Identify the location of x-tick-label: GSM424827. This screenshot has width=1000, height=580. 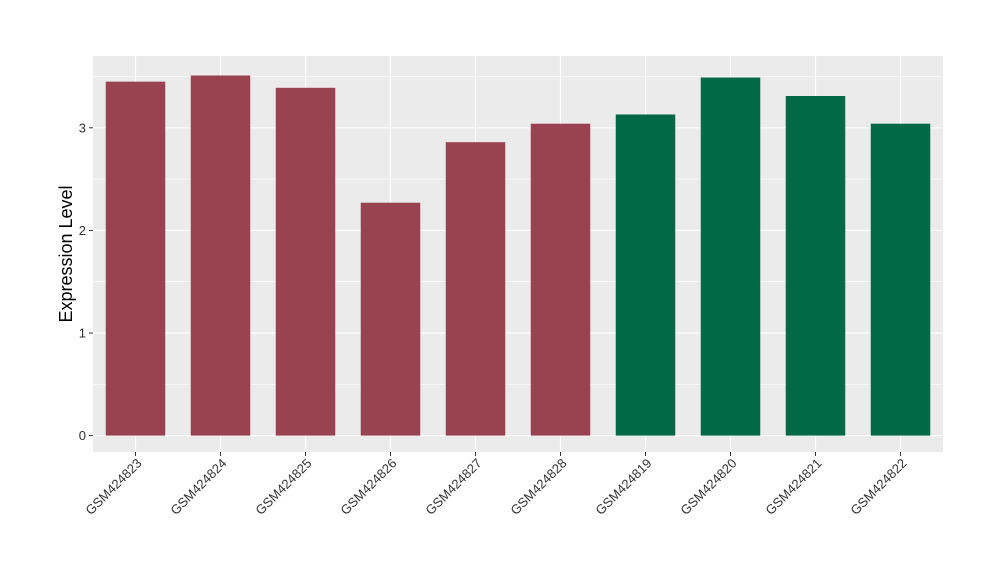
(453, 487).